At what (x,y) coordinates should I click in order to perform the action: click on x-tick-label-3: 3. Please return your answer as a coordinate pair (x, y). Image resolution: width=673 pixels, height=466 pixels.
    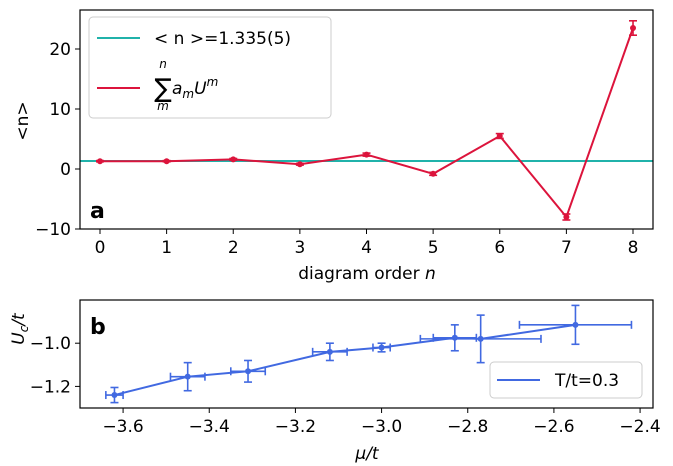
    Looking at the image, I should click on (299, 248).